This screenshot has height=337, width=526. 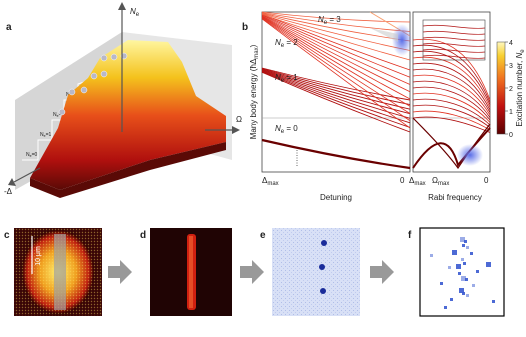 What do you see at coordinates (511, 43) in the screenshot?
I see `colorbar-tick-label: 4` at bounding box center [511, 43].